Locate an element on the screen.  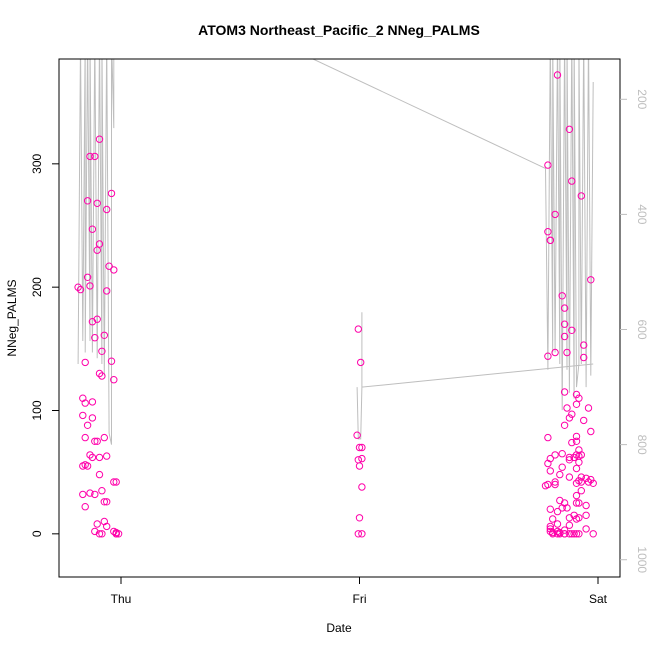
chart-title: ATOM3 Northeast_Pacific_2 NNeg_PALMS is located at coordinates (339, 30).